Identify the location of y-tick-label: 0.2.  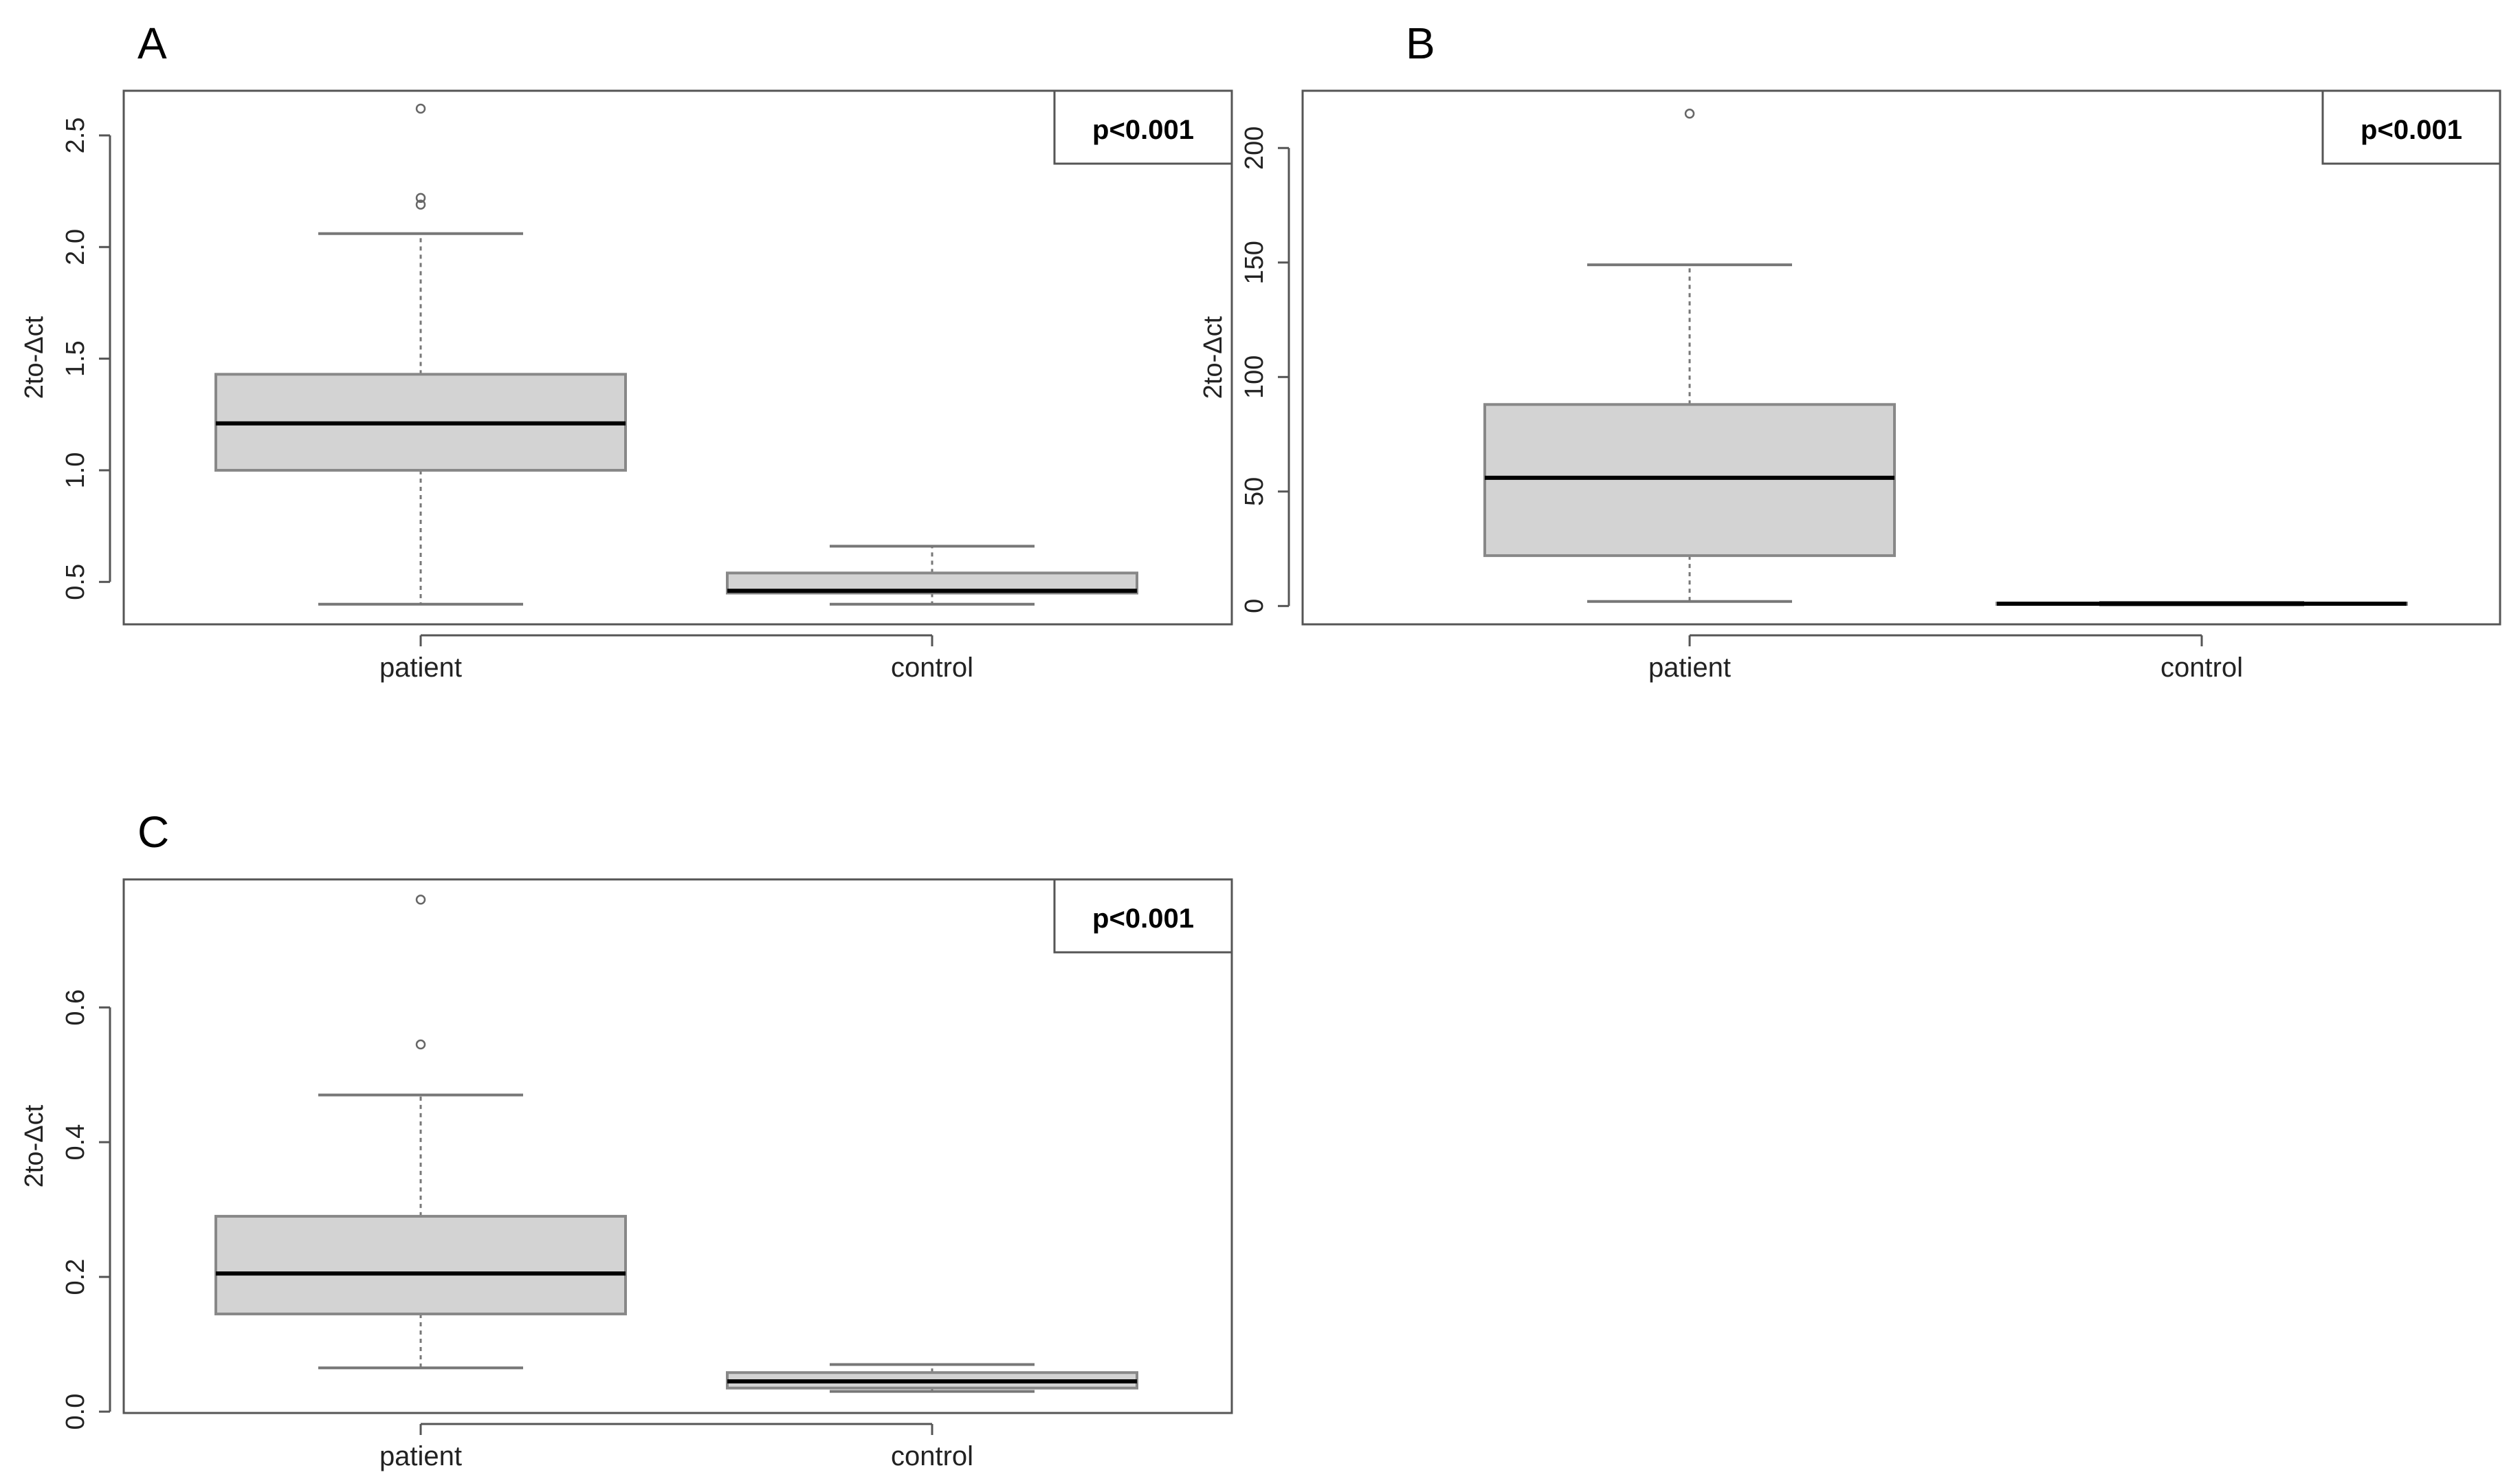
(75, 1277).